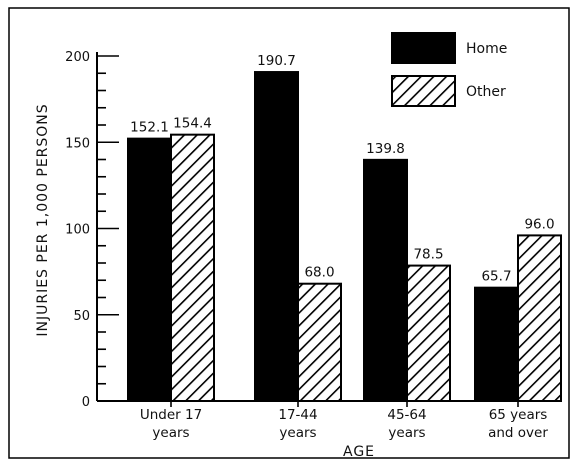  I want to click on data-label-other: 78.5, so click(428, 255).